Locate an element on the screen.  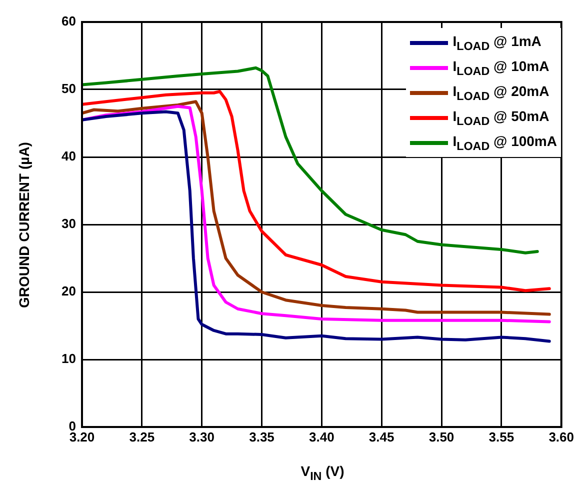
x-tick-label: 3.35 is located at coordinates (261, 436).